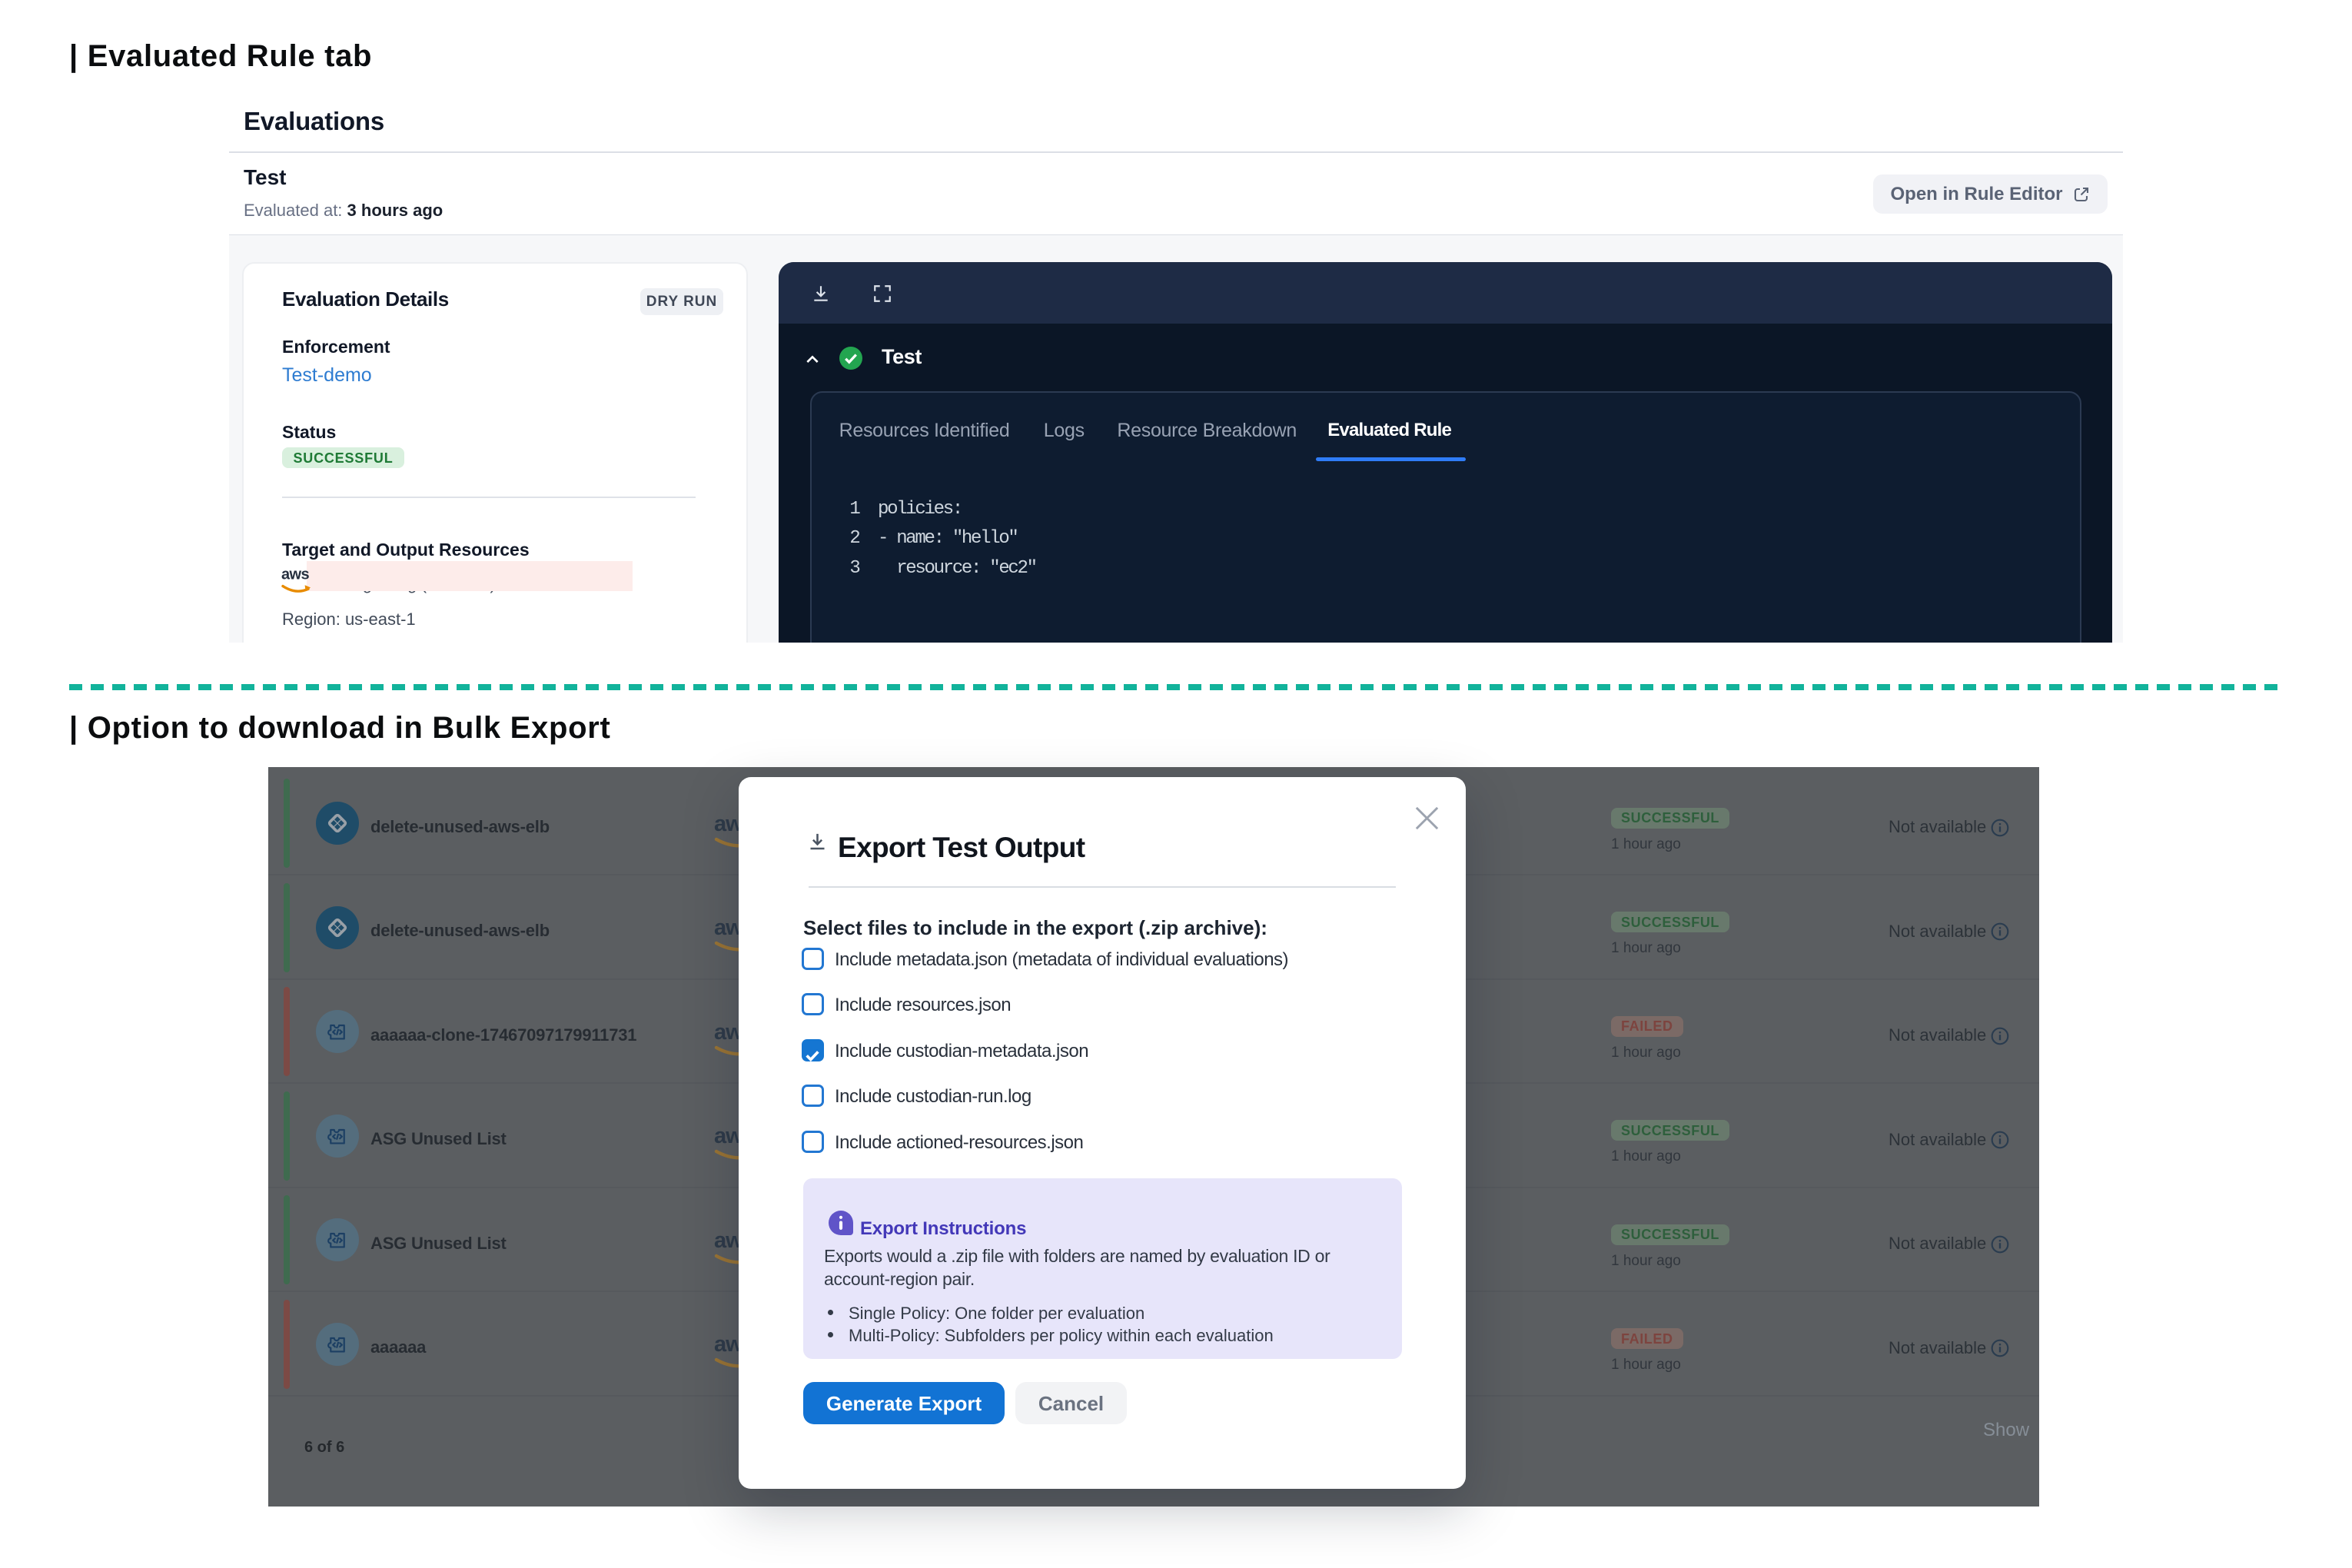 The width and height of the screenshot is (2352, 1568). What do you see at coordinates (295, 575) in the screenshot?
I see `svg-text: aws` at bounding box center [295, 575].